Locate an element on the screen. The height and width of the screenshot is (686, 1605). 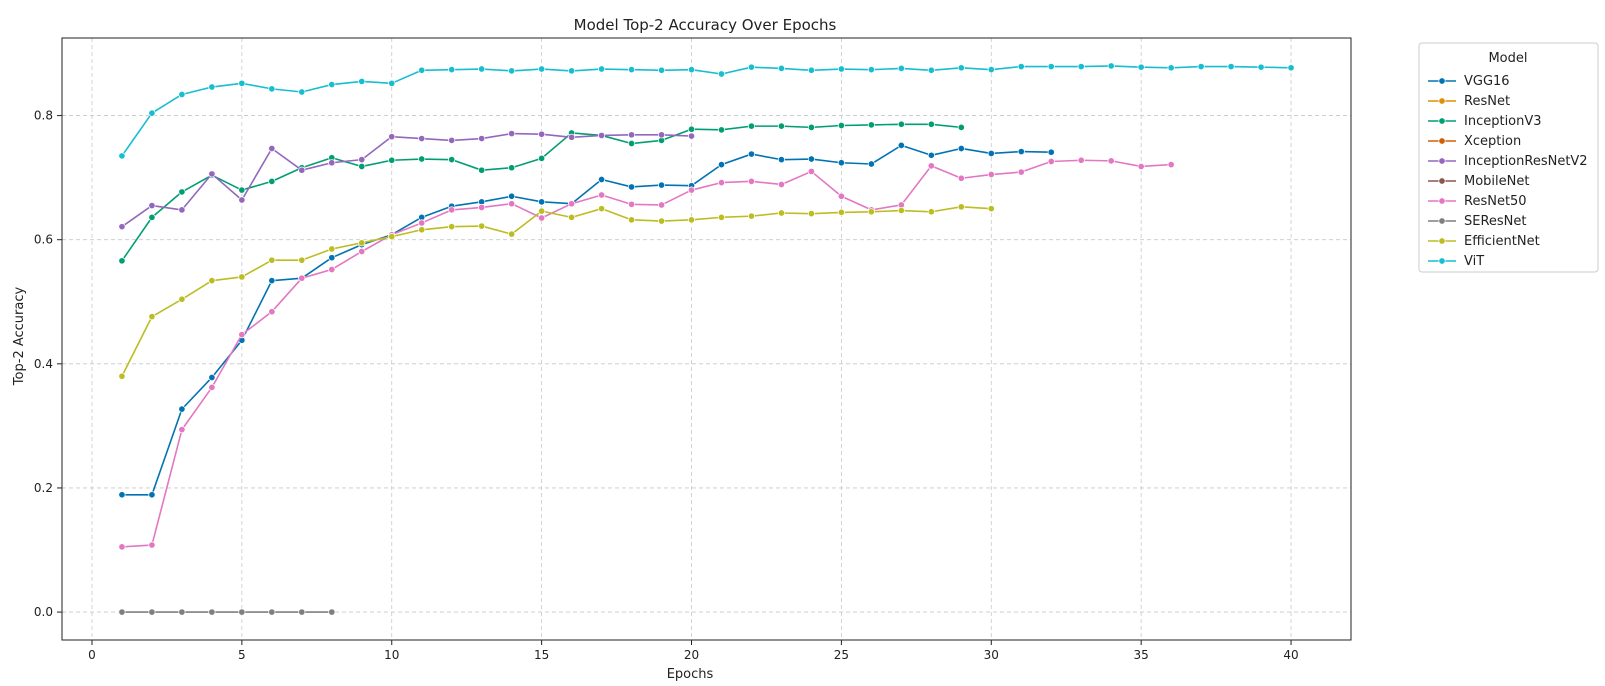
legend-frame is located at coordinates (1508, 157).